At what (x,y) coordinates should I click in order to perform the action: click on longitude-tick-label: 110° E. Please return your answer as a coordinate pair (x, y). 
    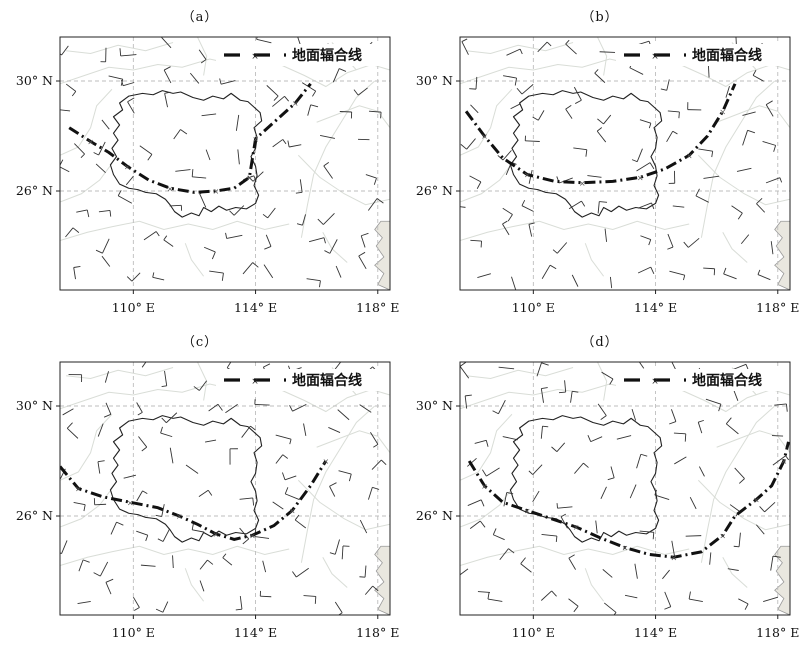
    Looking at the image, I should click on (533, 632).